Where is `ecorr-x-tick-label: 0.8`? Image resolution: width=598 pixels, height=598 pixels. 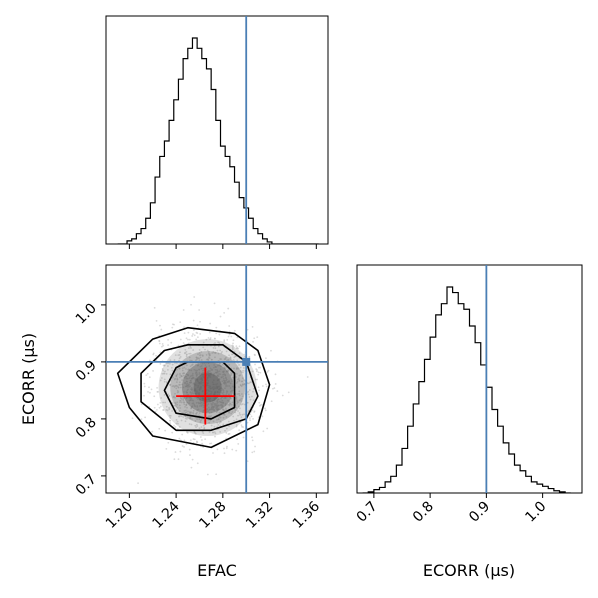
ecorr-x-tick-label: 0.8 is located at coordinates (423, 512).